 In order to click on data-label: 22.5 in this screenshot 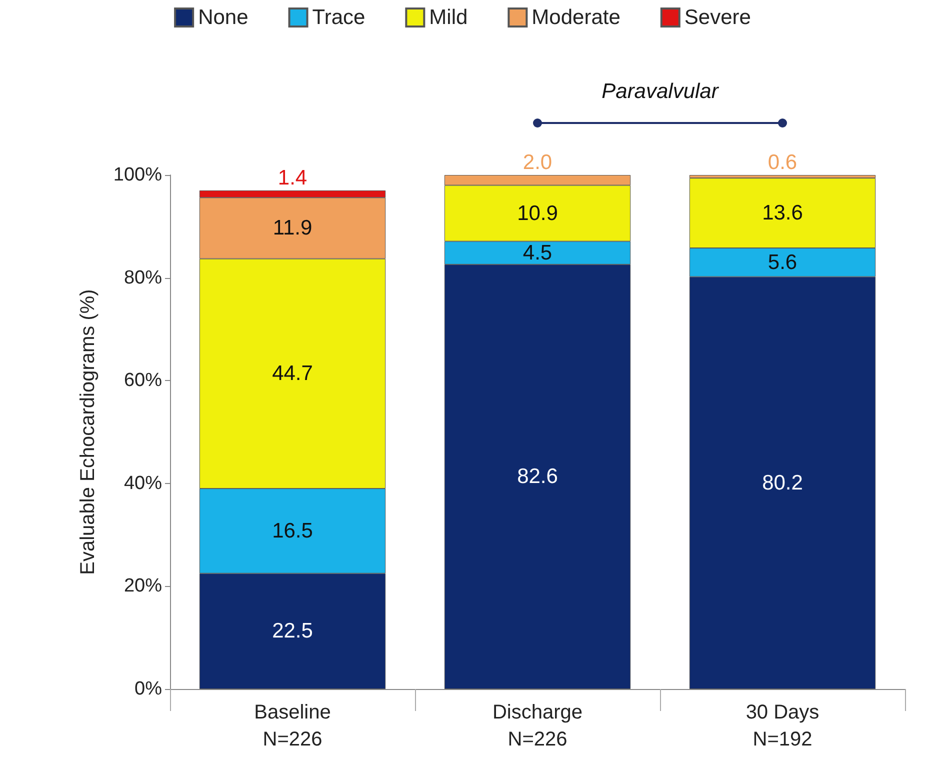, I will do `click(292, 631)`.